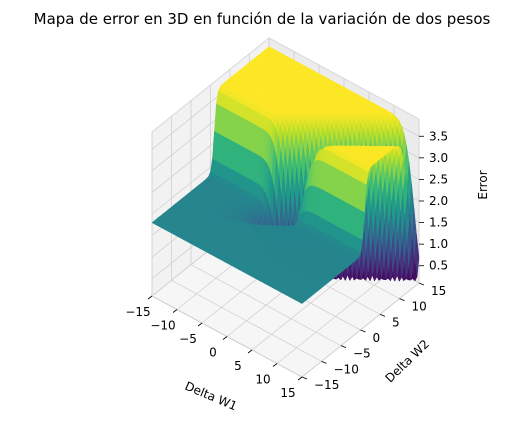 The height and width of the screenshot is (421, 525). Describe the element at coordinates (438, 291) in the screenshot. I see `y-tick-label: 15` at that location.